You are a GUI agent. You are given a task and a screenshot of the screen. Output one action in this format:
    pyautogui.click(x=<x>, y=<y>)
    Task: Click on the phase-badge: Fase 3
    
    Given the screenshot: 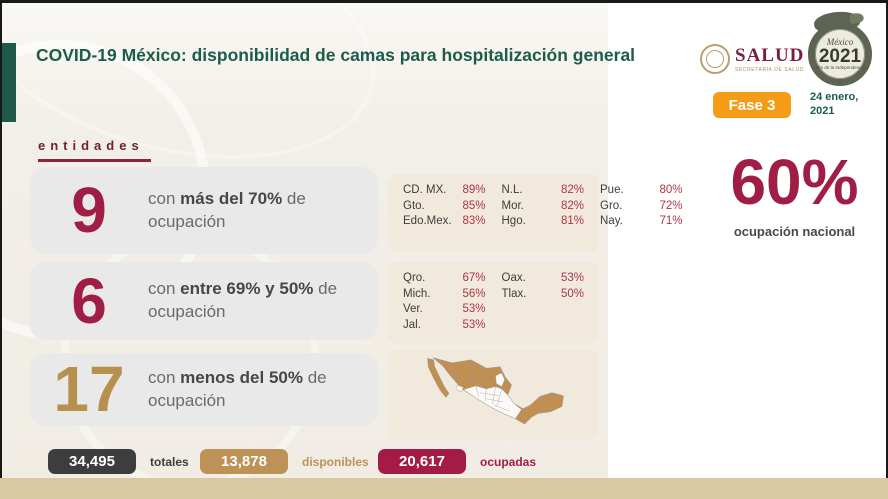 What is the action you would take?
    pyautogui.click(x=752, y=105)
    